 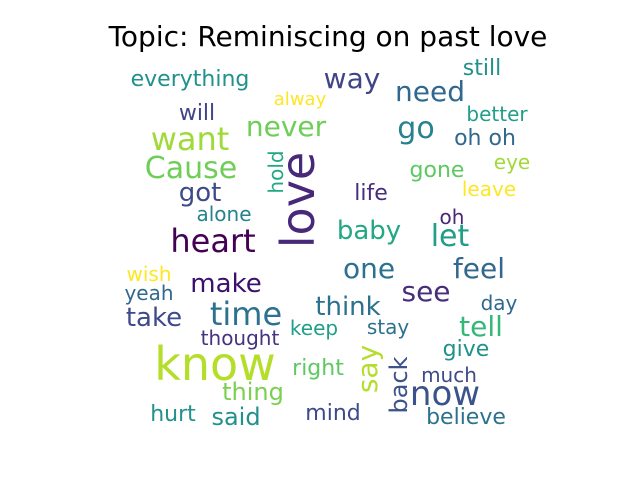 I want to click on word-heart: heart, so click(x=213, y=241).